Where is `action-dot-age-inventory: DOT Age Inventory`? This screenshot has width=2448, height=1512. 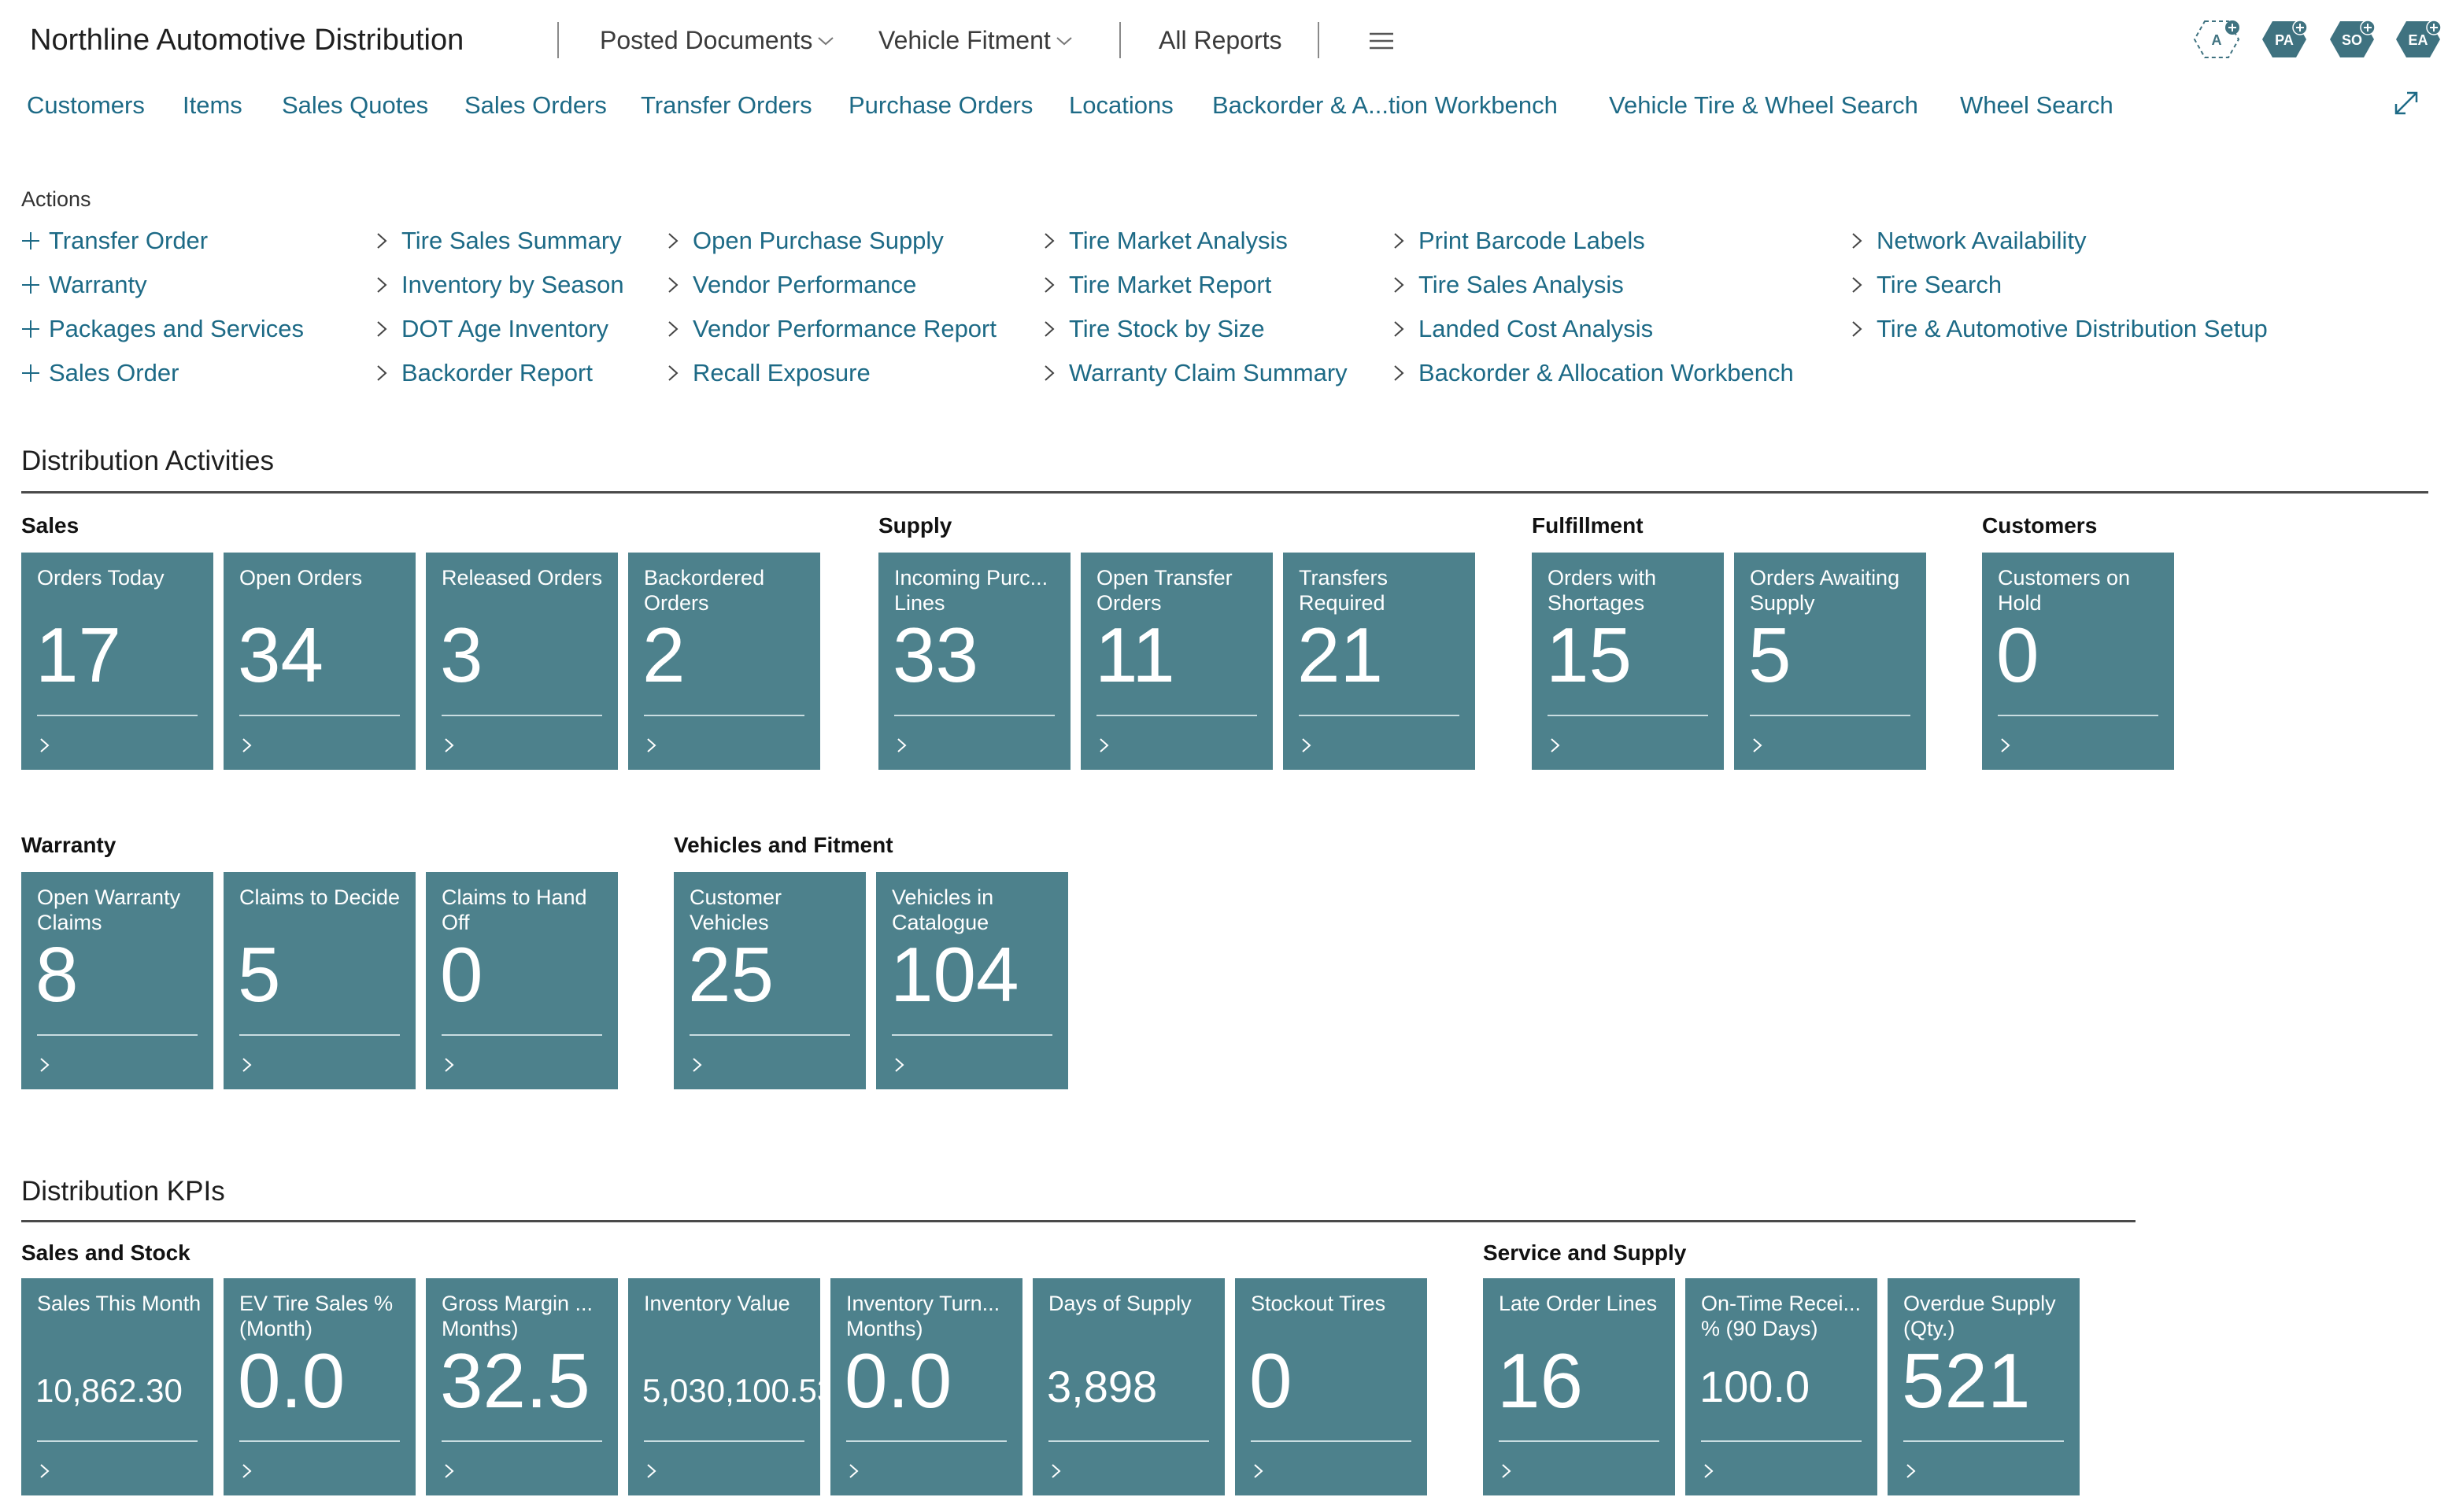
action-dot-age-inventory: DOT Age Inventory is located at coordinates (491, 329).